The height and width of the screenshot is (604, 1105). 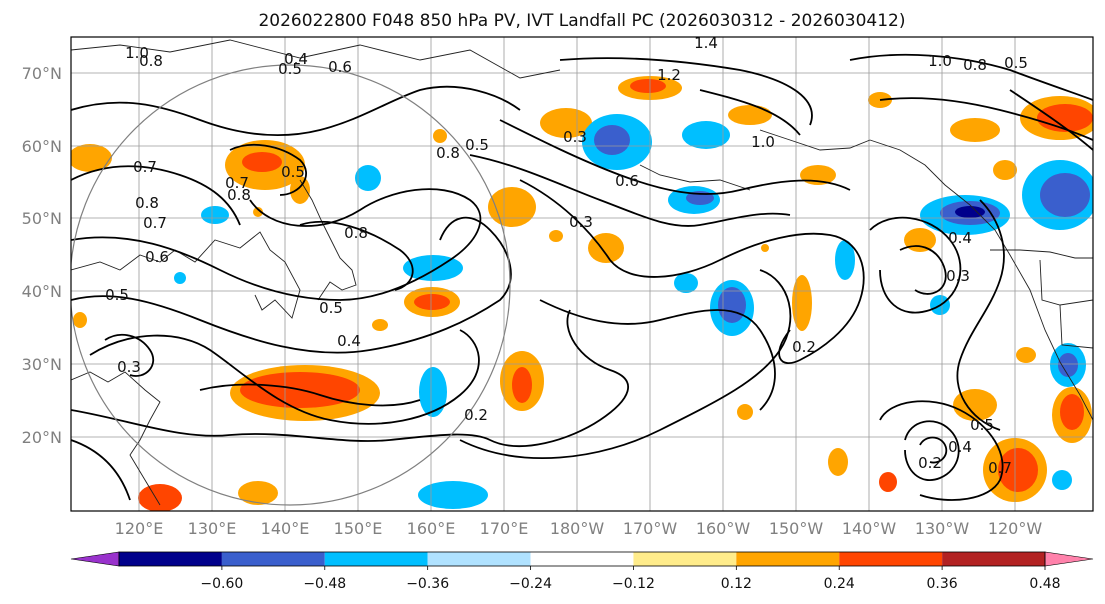 I want to click on lon-label: 180°W, so click(x=577, y=528).